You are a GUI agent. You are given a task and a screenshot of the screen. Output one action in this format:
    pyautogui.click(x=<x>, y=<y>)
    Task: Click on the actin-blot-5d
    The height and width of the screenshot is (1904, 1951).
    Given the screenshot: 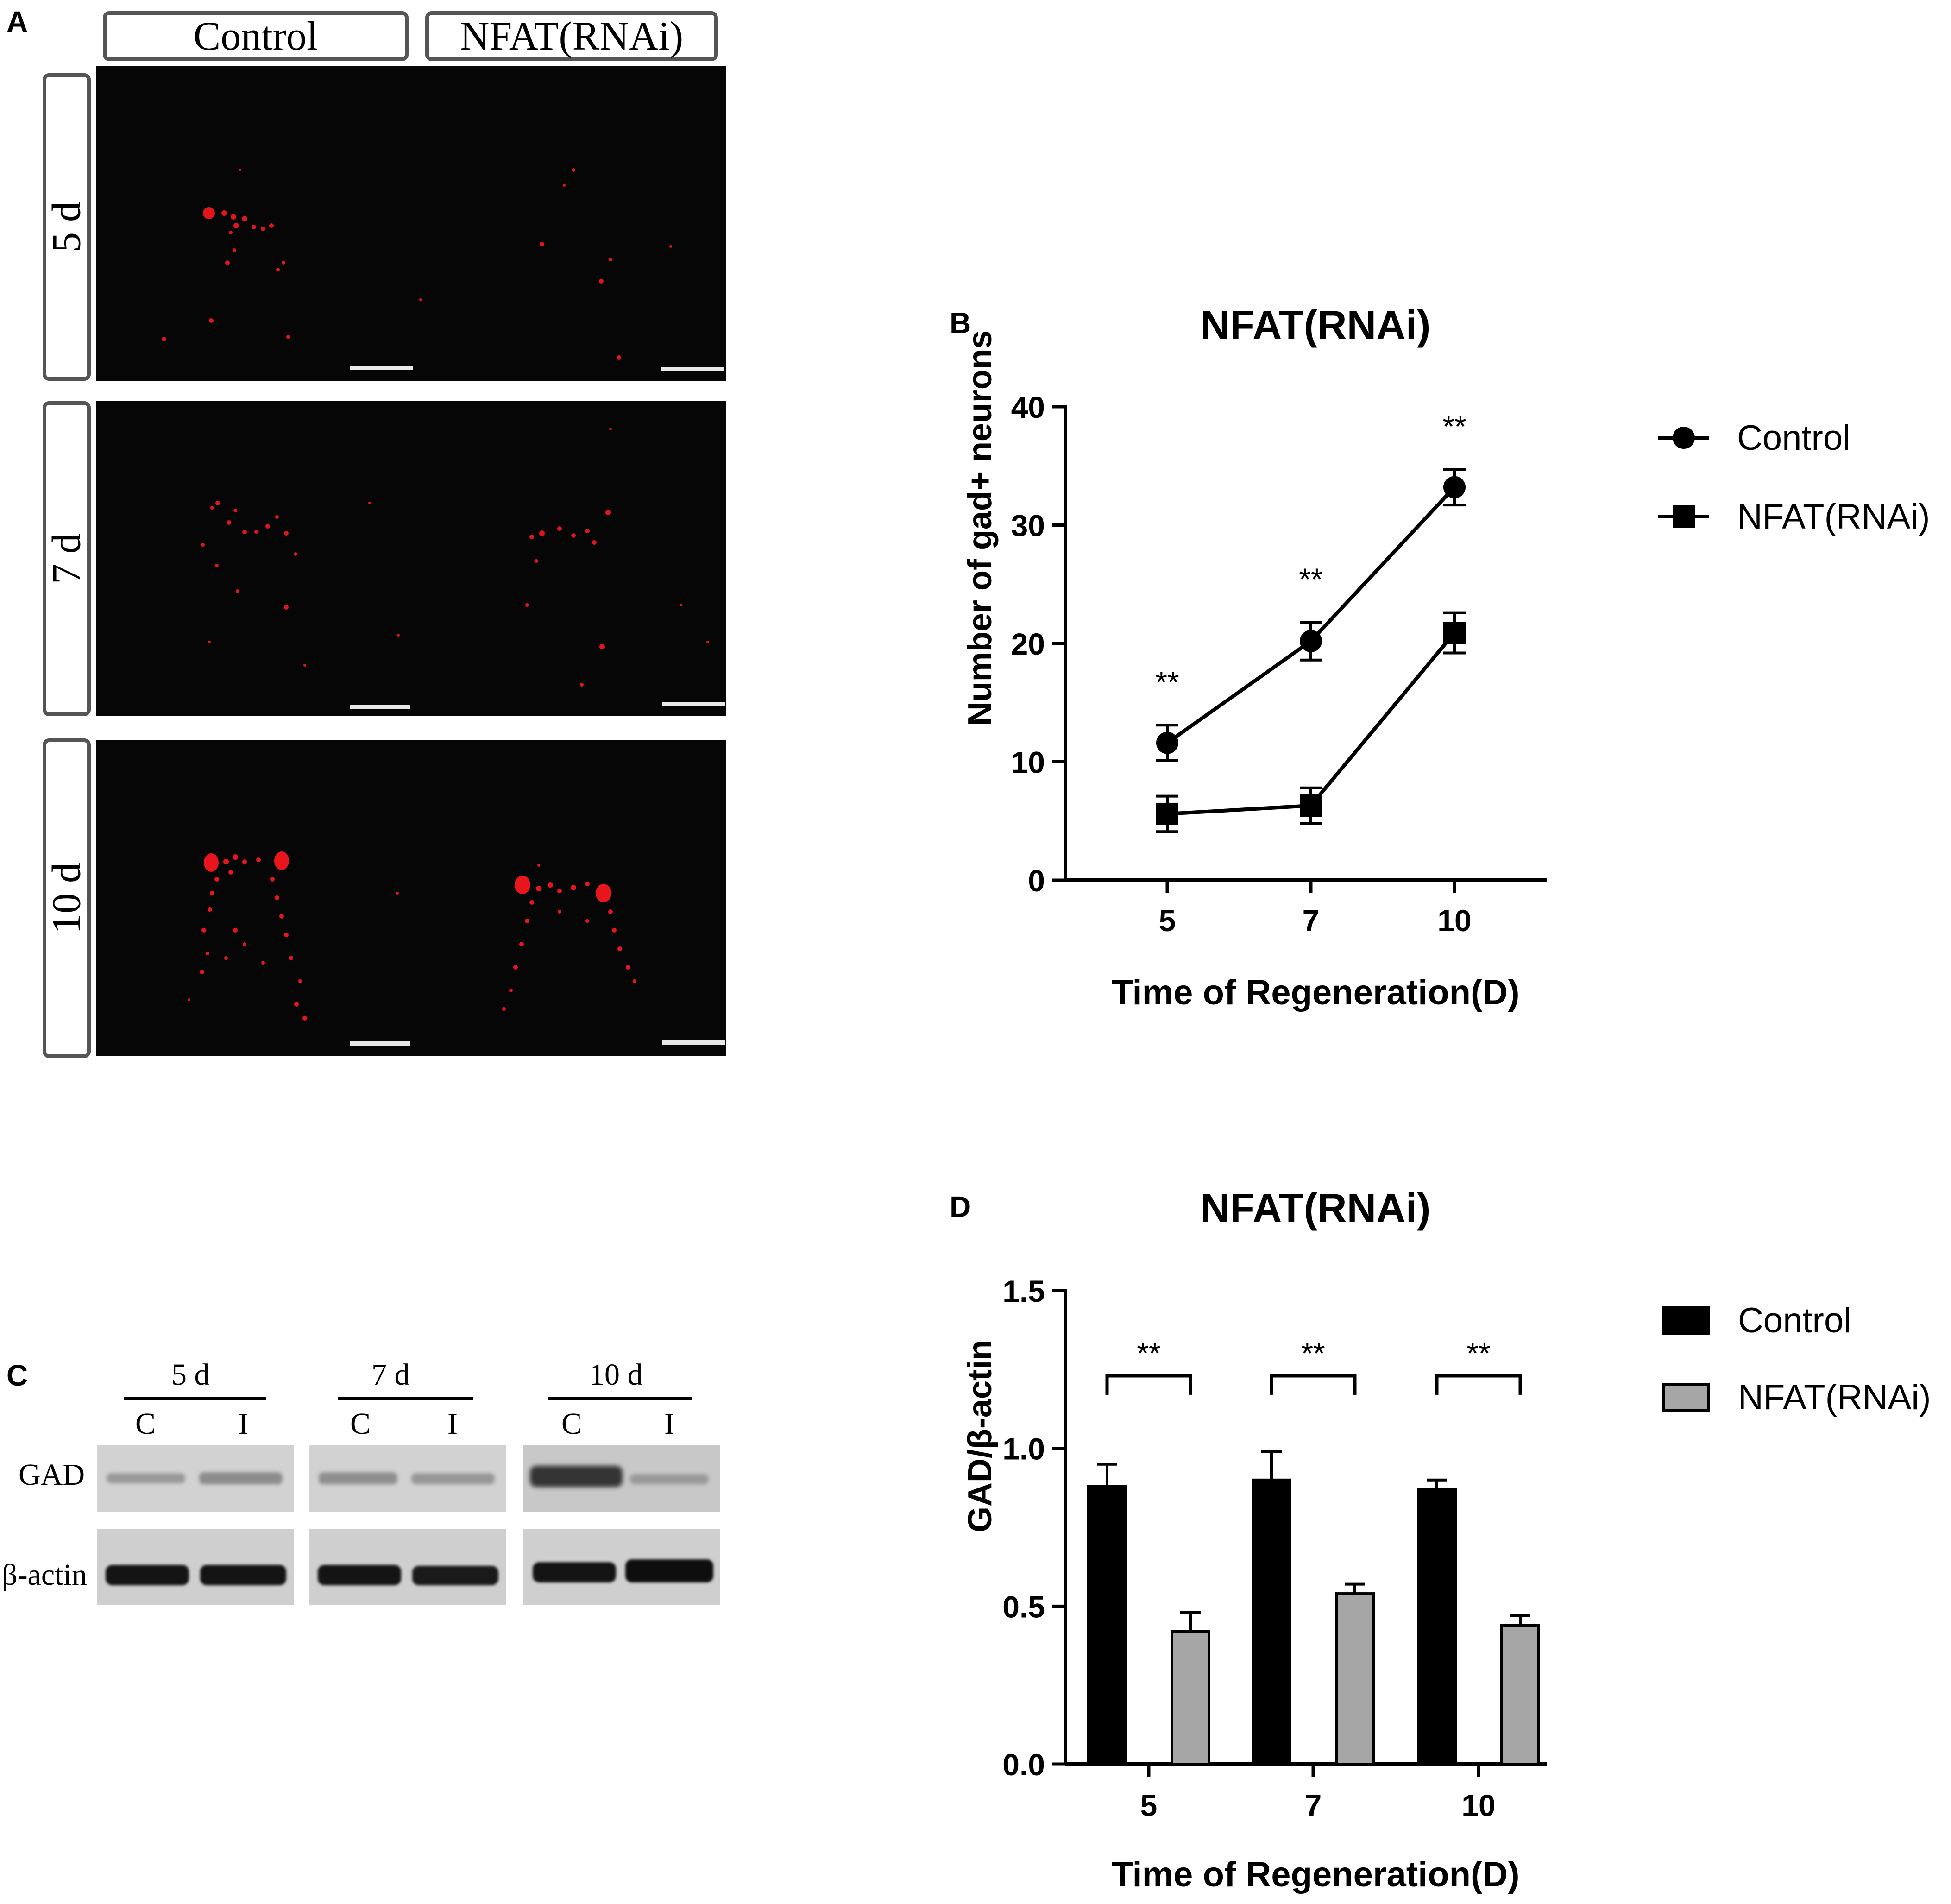 What is the action you would take?
    pyautogui.click(x=195, y=1567)
    